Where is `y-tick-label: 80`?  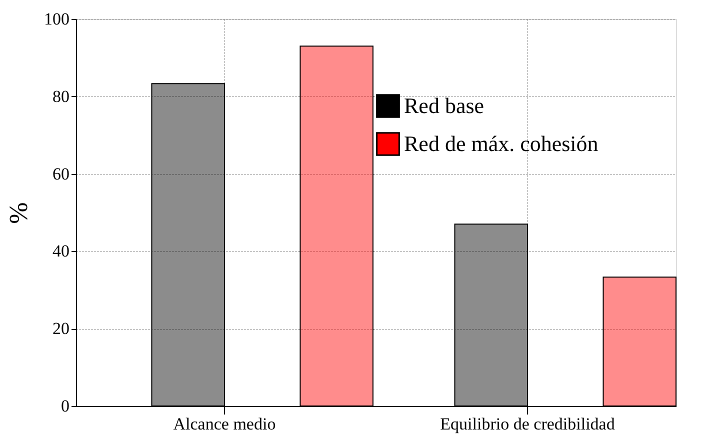 y-tick-label: 80 is located at coordinates (61, 96).